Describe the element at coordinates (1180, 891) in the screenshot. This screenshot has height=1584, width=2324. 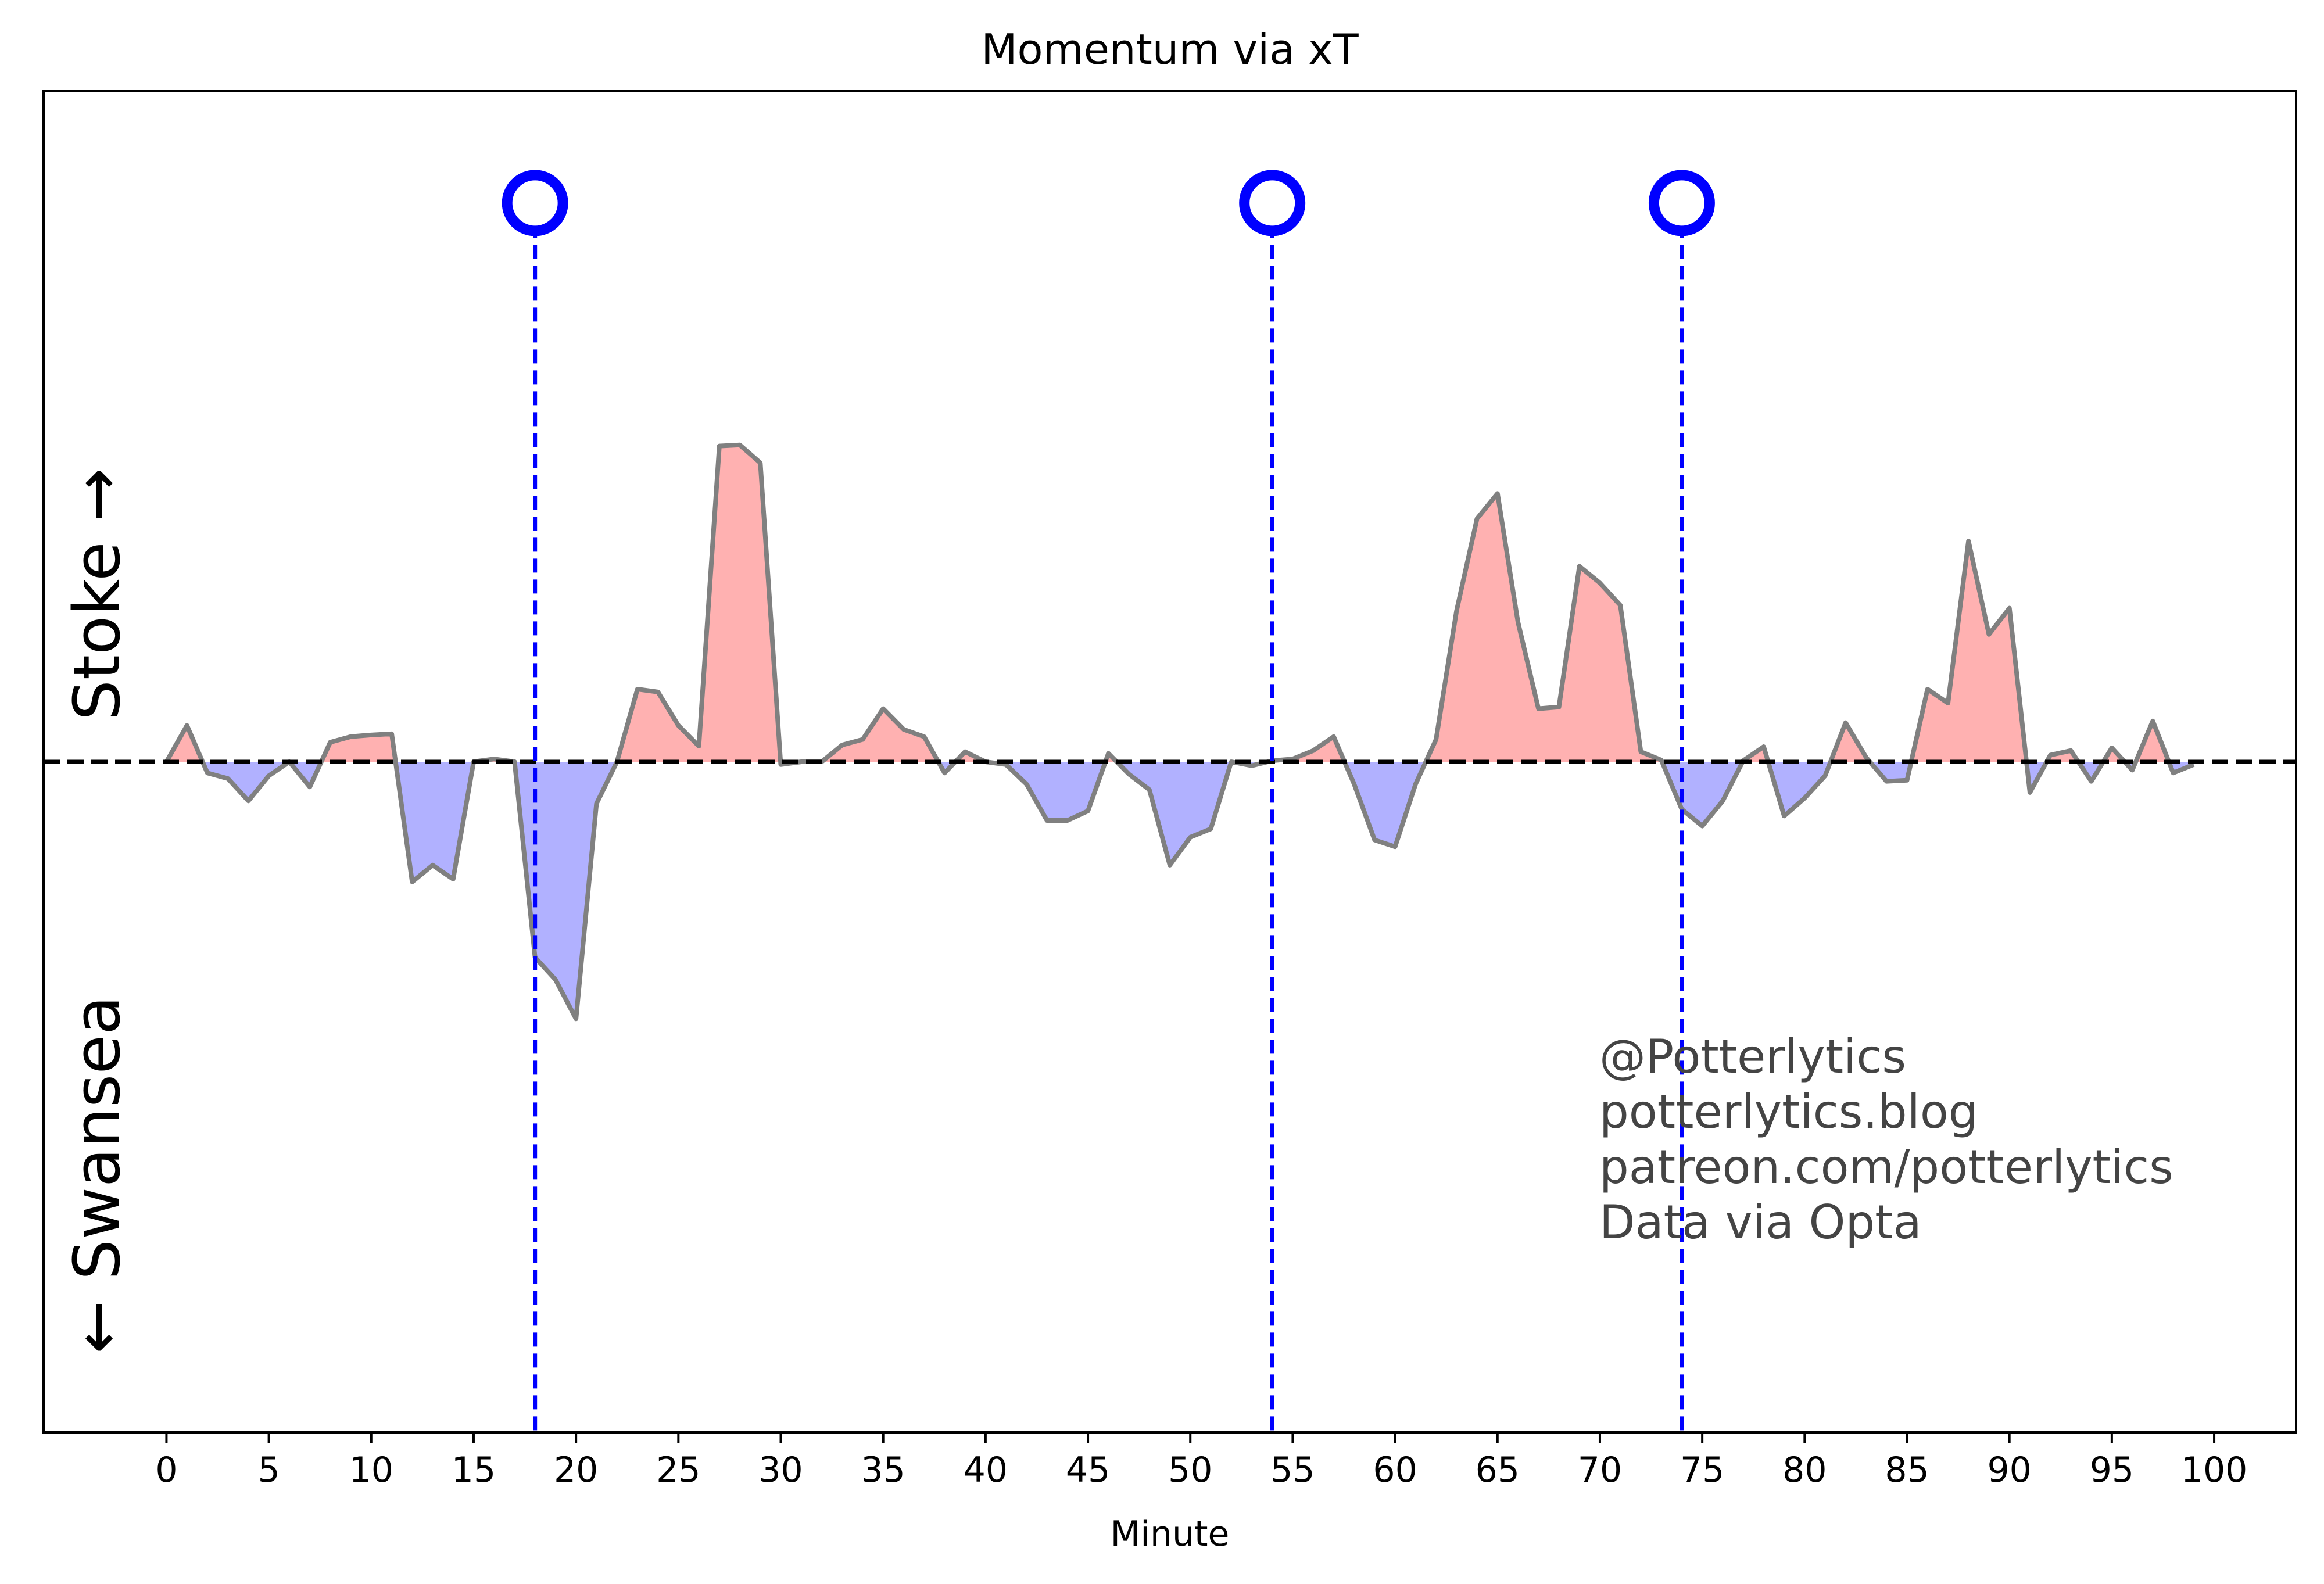
I see `swansea-momentum-area` at that location.